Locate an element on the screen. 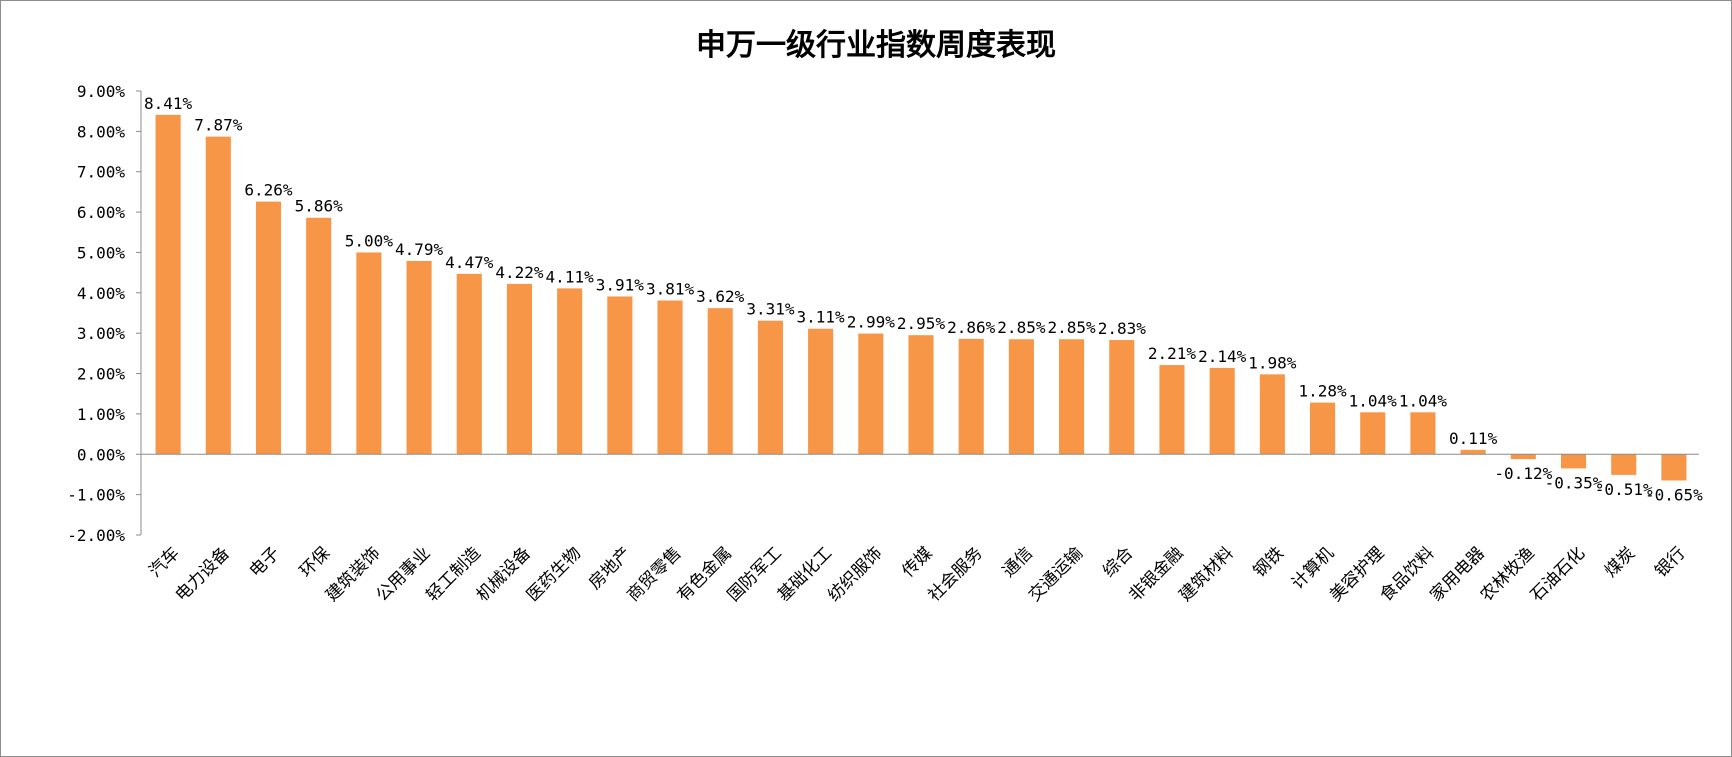 The height and width of the screenshot is (757, 1732). category-label: 基础化工 is located at coordinates (805, 574).